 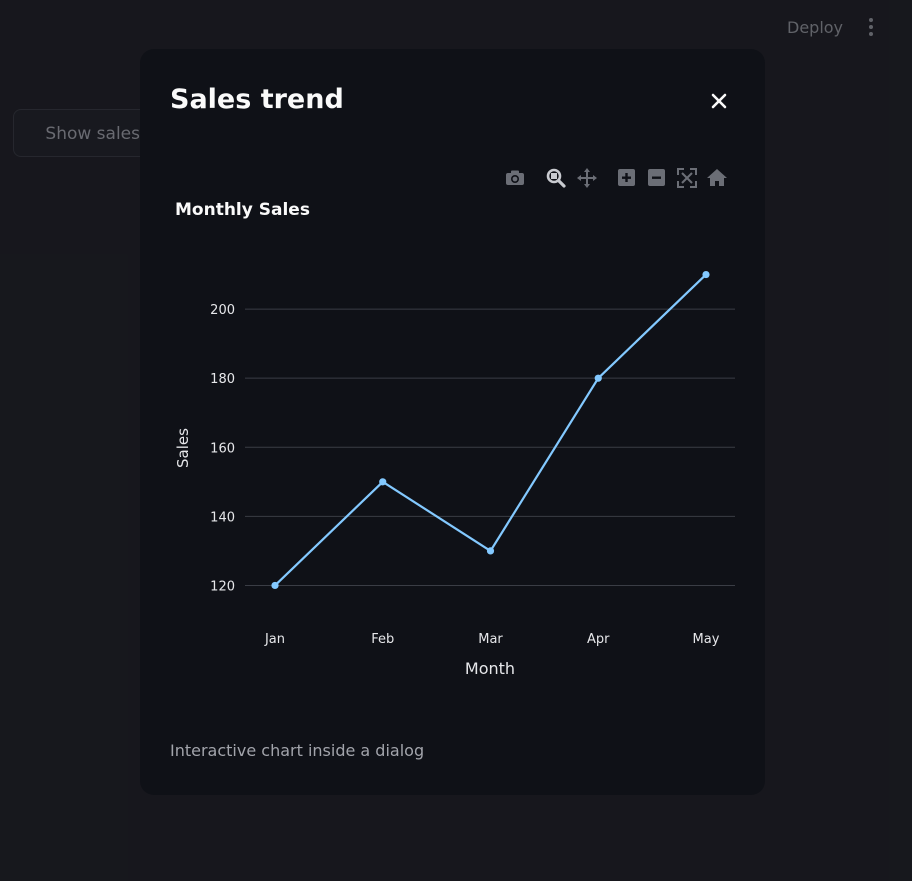 I want to click on y-tick-label: 140, so click(x=222, y=517).